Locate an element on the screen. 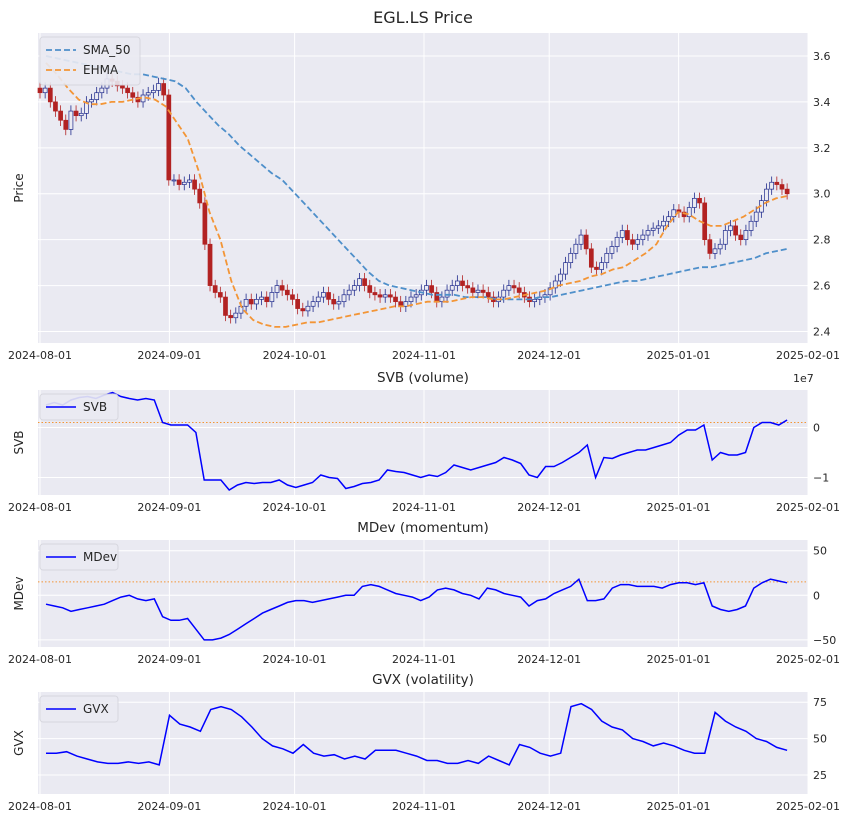 This screenshot has width=853, height=826. legend: SMA_50 EHMA is located at coordinates (90, 61).